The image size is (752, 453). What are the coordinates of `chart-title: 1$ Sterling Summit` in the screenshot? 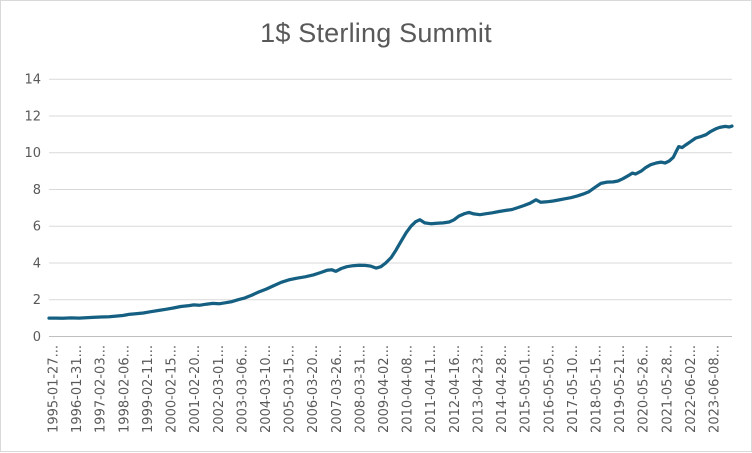 It's located at (376, 33).